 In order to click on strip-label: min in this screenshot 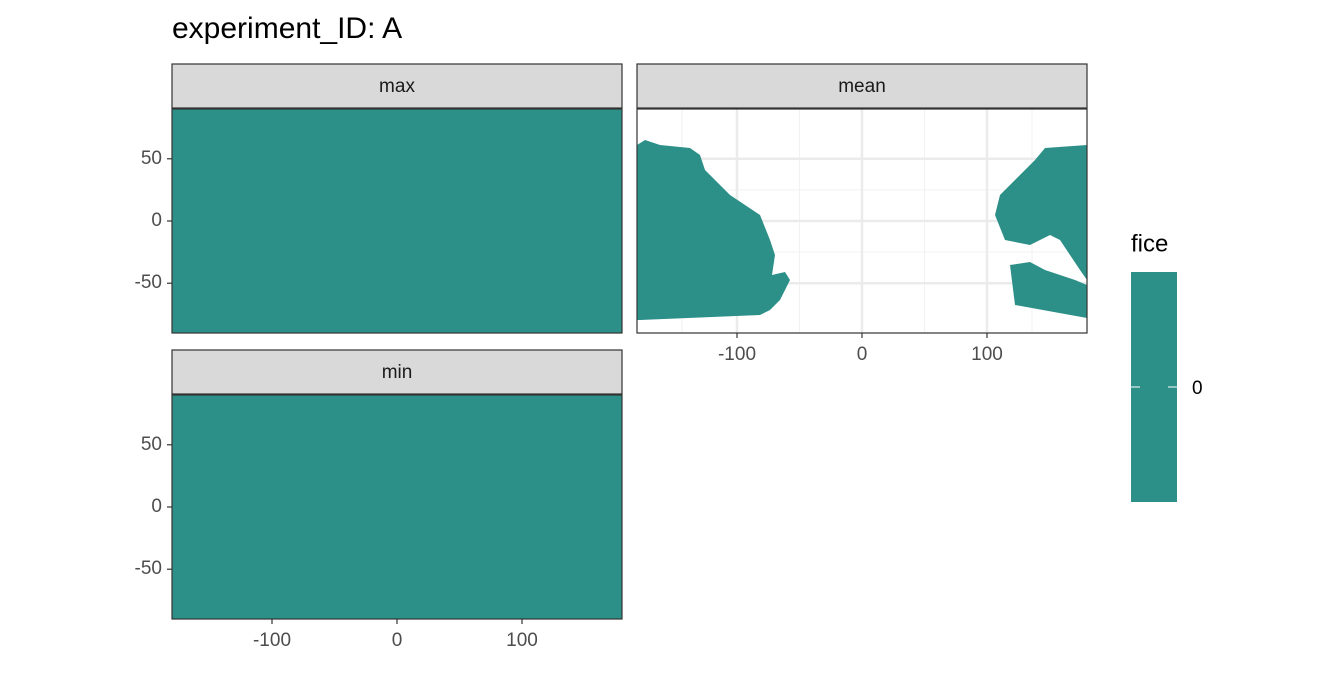, I will do `click(397, 372)`.